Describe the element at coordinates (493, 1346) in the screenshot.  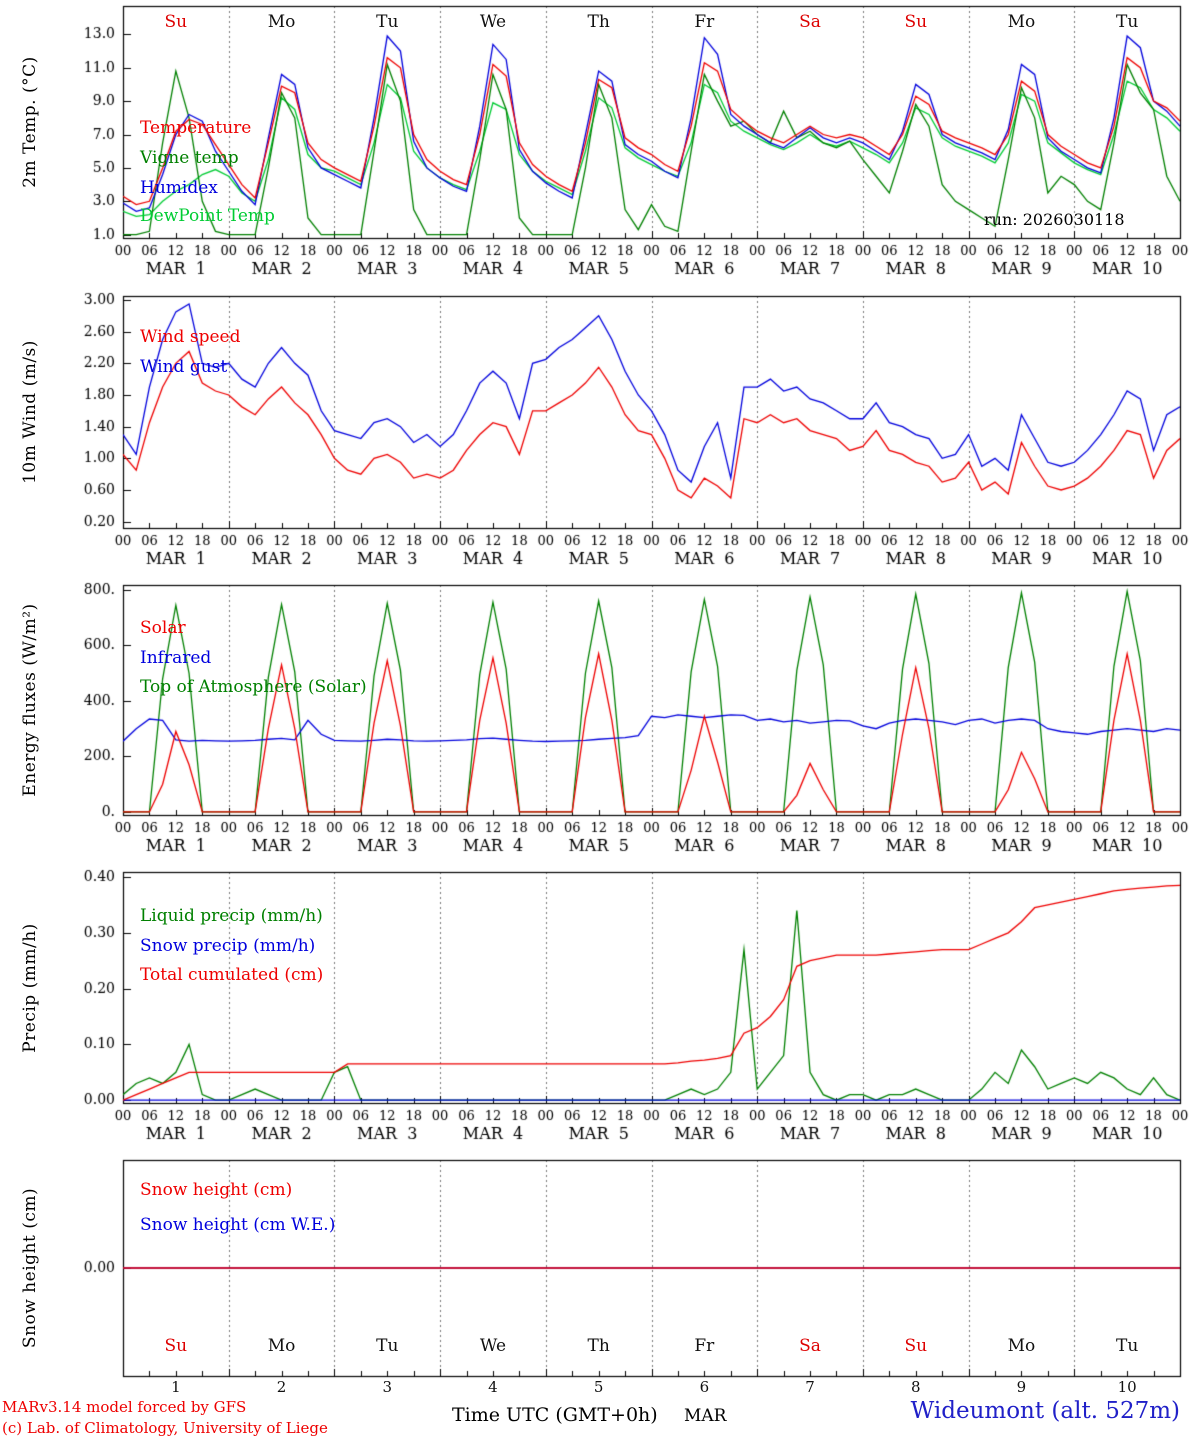
I see `day-label-bottom: We` at that location.